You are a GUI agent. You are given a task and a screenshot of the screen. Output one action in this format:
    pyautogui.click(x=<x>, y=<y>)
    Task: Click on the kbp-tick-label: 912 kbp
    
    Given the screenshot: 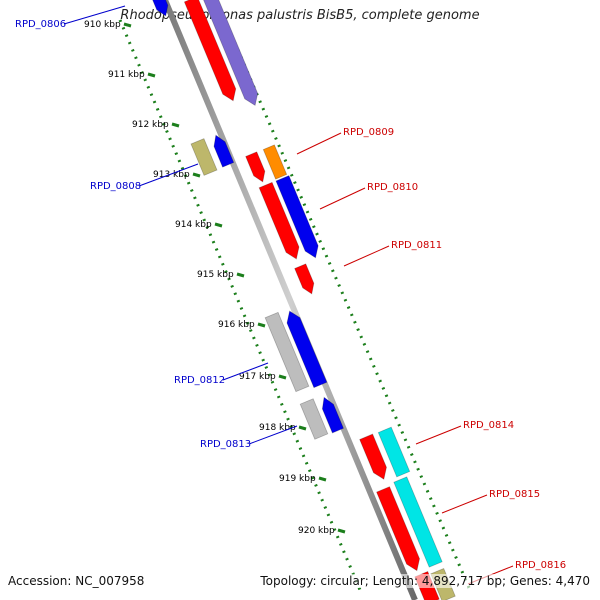 What is the action you would take?
    pyautogui.click(x=150, y=125)
    